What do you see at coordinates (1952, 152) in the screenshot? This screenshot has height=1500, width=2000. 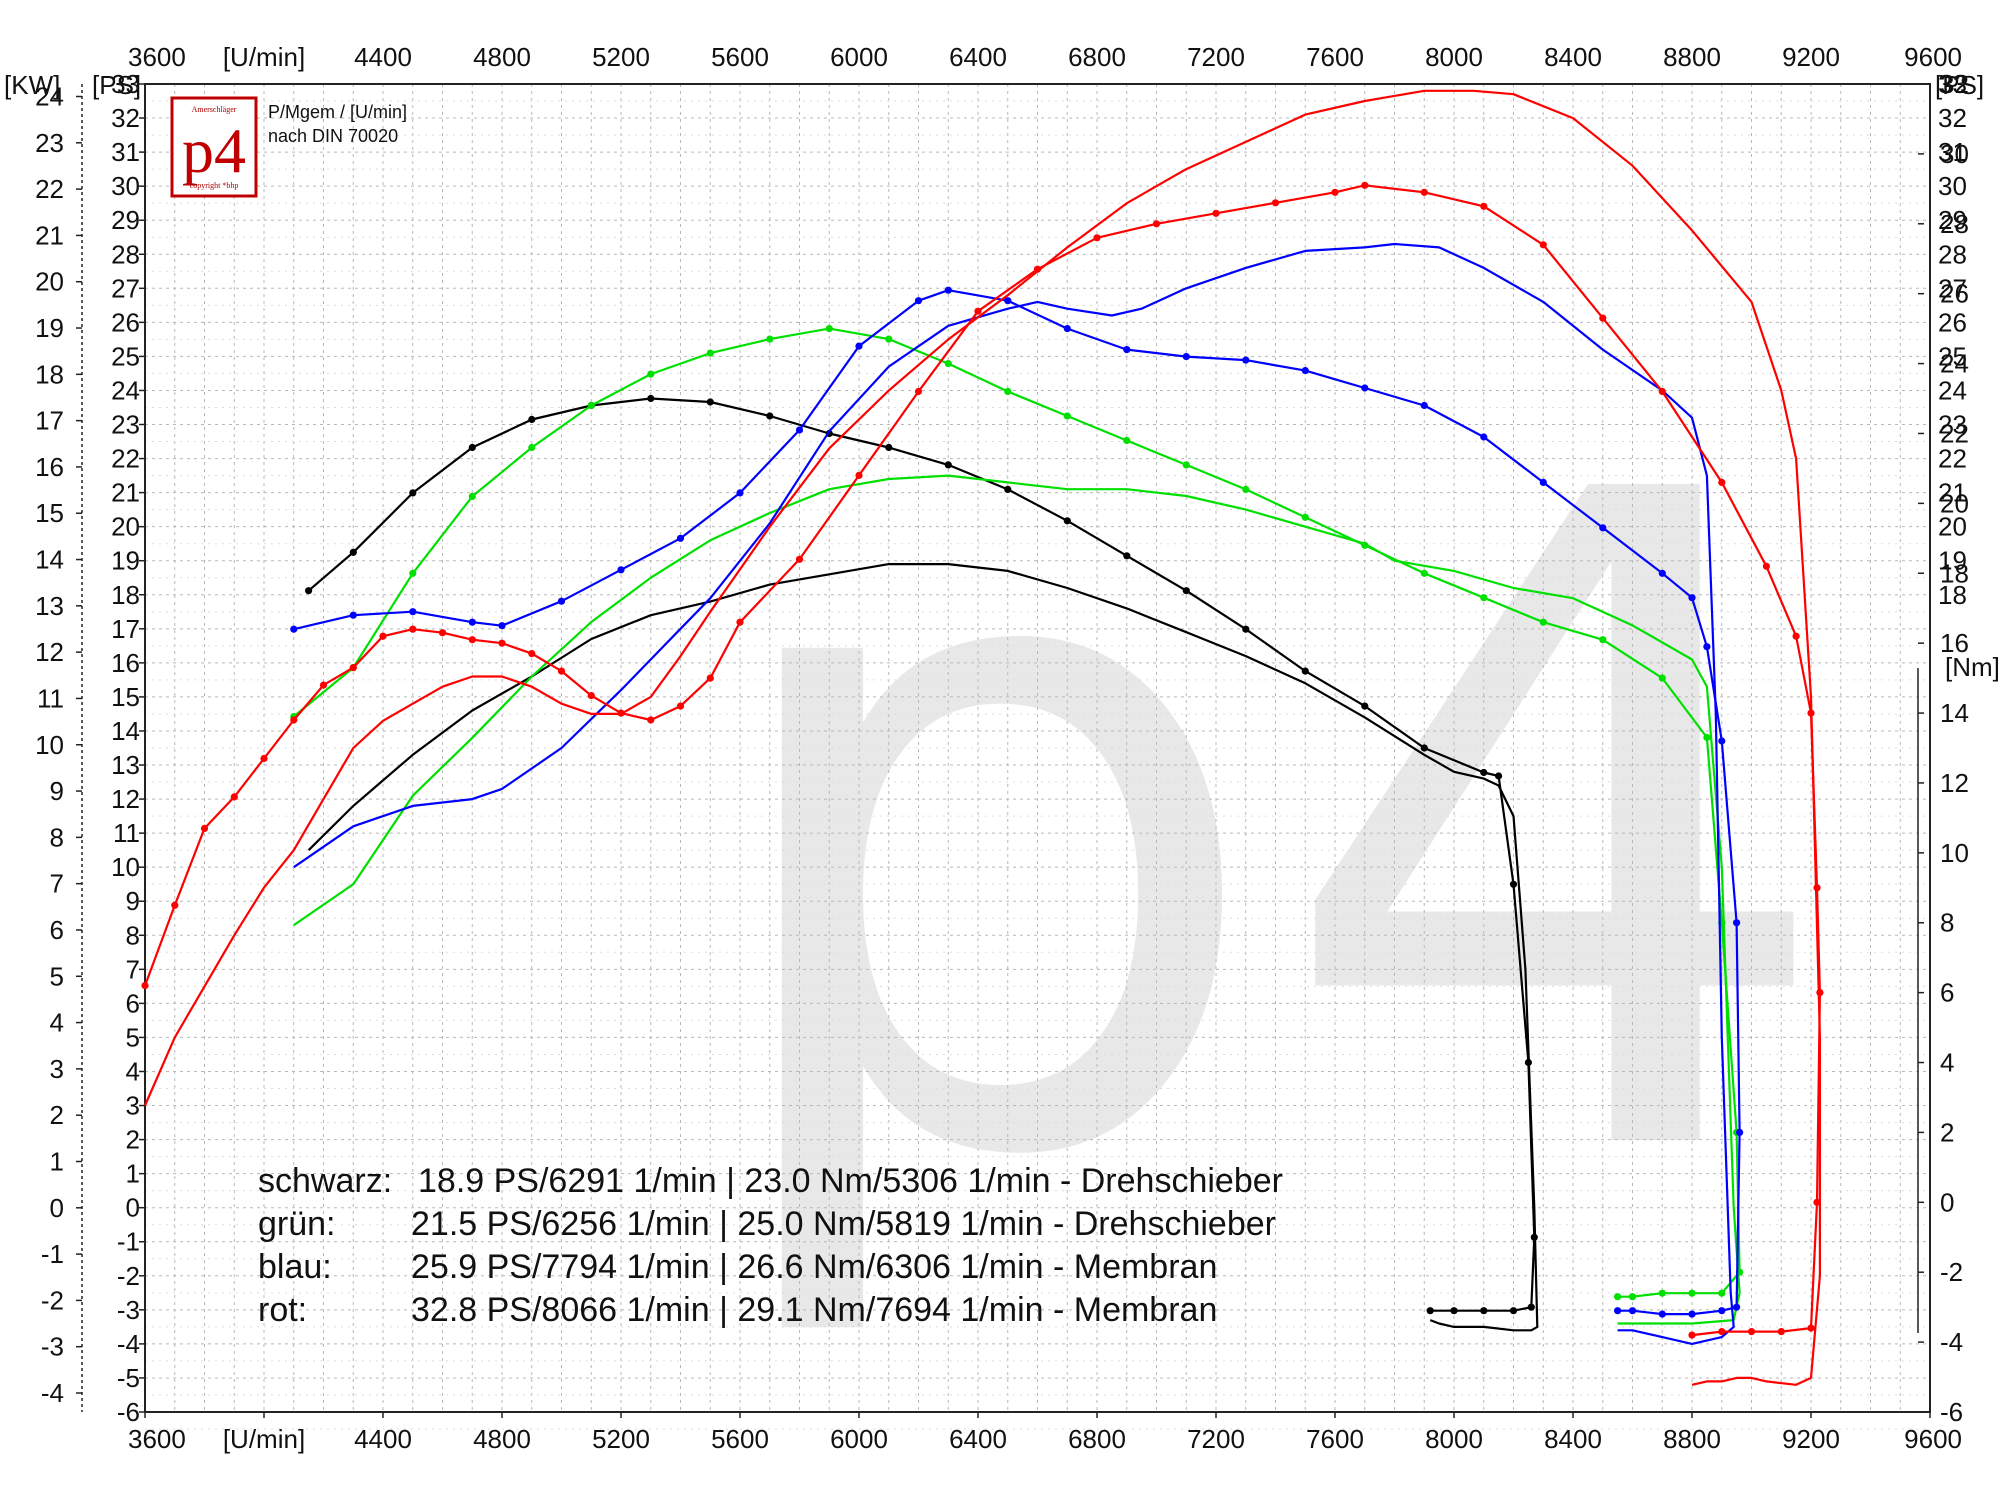 I see `ps-tick-label-right: 31` at bounding box center [1952, 152].